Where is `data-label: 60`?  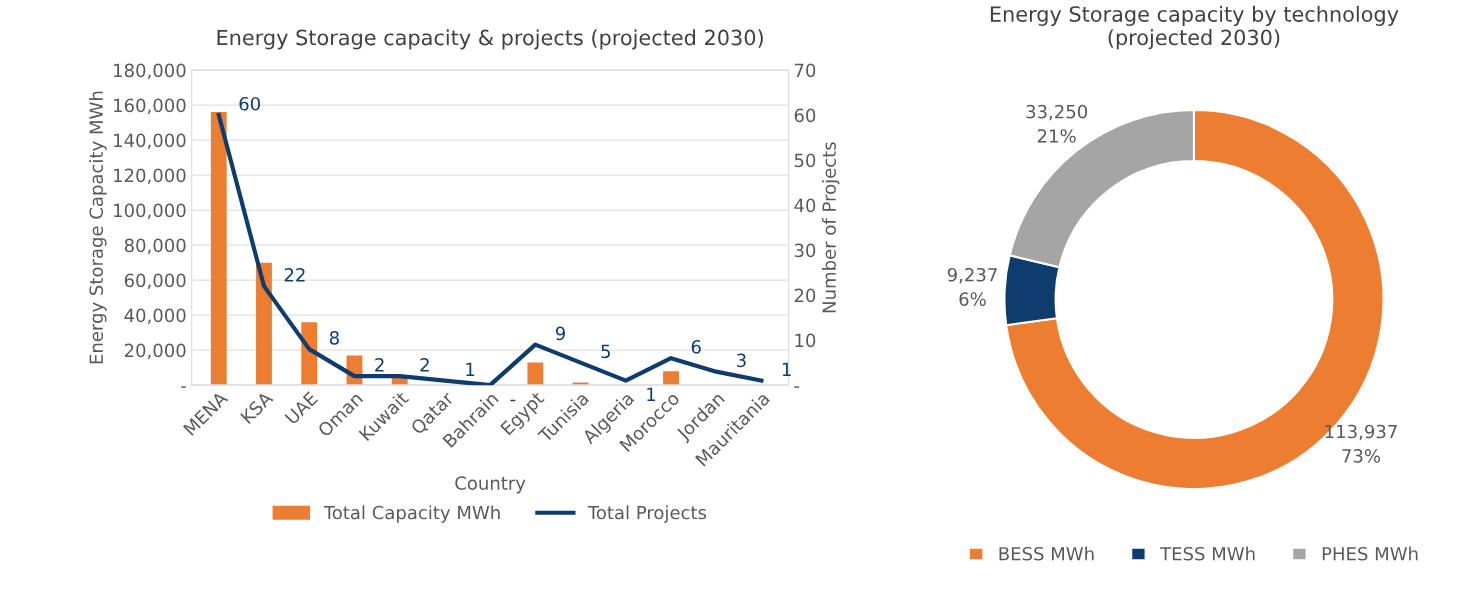
data-label: 60 is located at coordinates (249, 103).